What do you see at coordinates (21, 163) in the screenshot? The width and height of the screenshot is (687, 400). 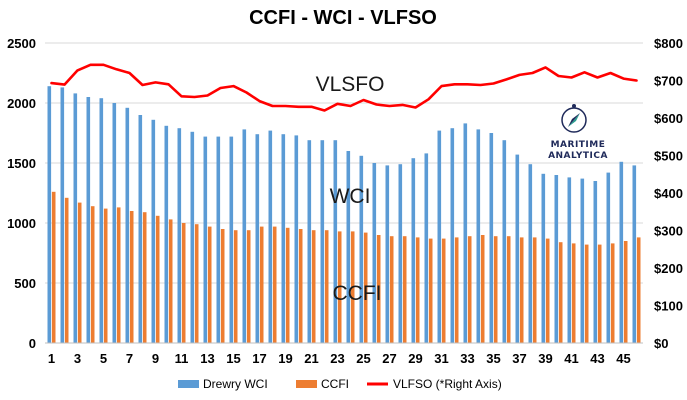 I see `left-tick-label: 1500` at bounding box center [21, 163].